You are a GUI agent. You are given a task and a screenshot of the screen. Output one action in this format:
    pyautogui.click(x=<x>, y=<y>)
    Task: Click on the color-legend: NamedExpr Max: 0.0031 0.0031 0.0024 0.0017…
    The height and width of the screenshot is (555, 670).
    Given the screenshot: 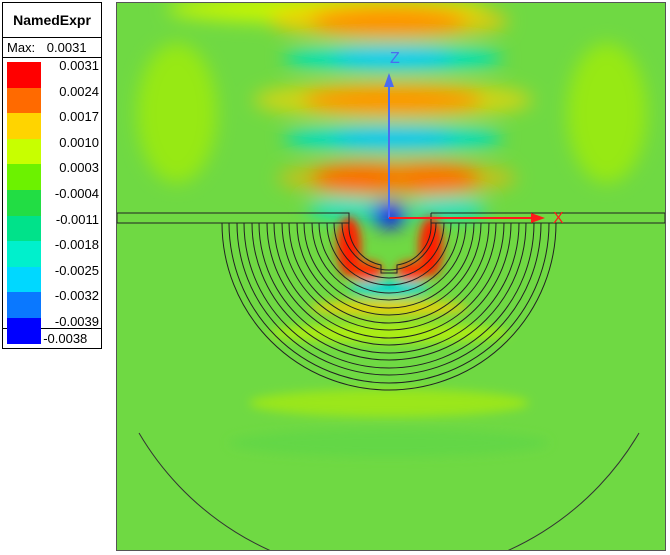 What is the action you would take?
    pyautogui.click(x=52, y=175)
    